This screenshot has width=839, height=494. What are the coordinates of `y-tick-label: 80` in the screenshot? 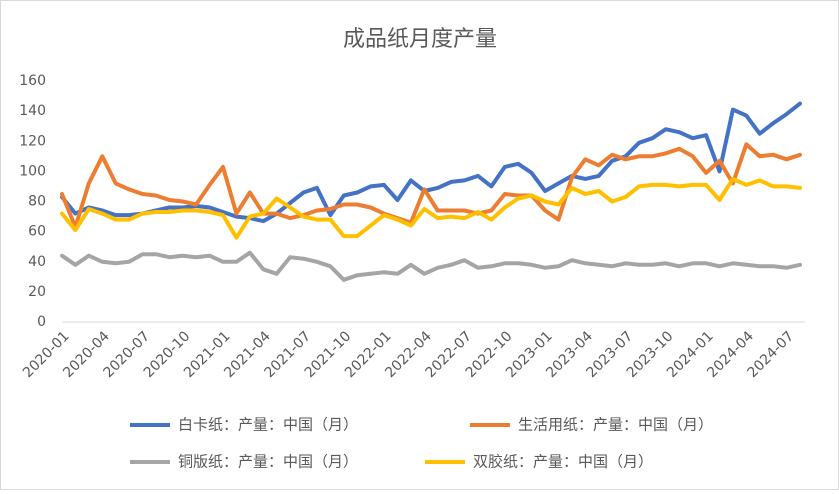 It's located at (37, 202).